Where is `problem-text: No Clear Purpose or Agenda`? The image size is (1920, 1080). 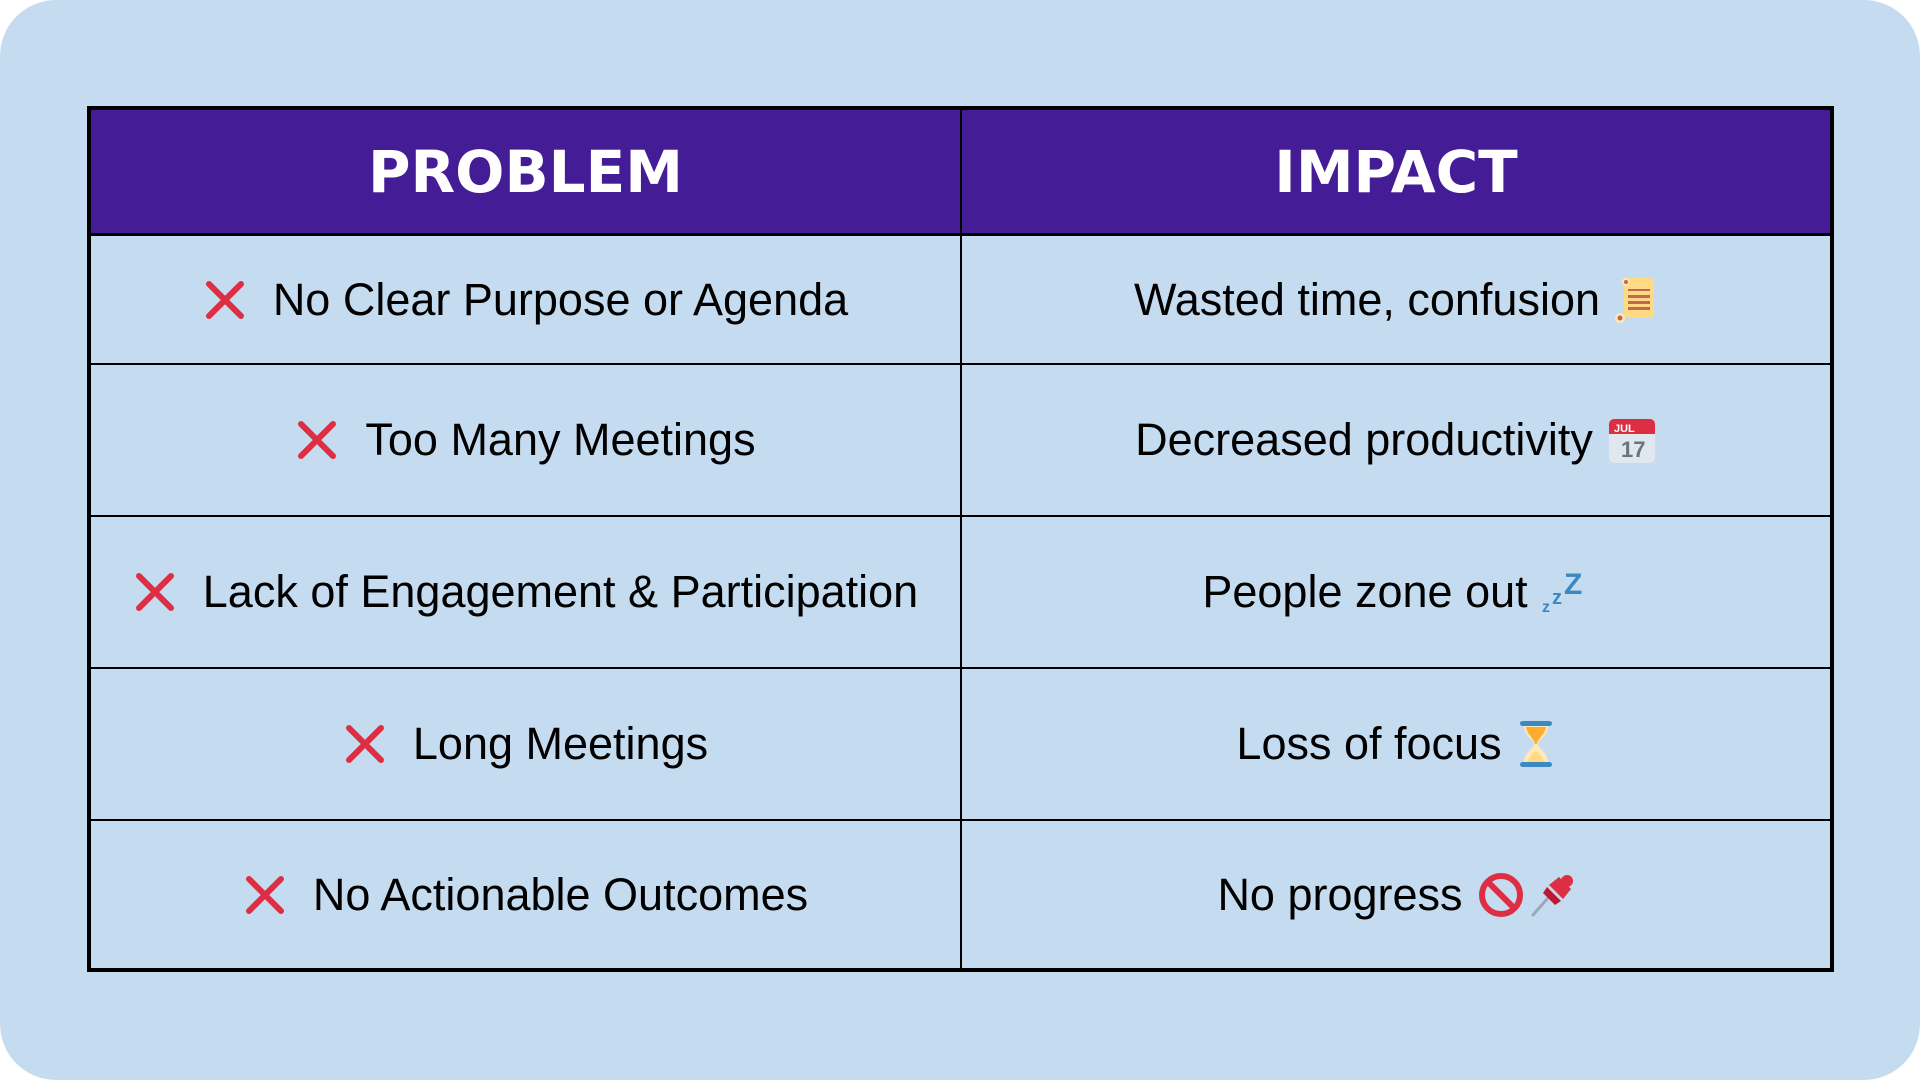
problem-text: No Clear Purpose or Agenda is located at coordinates (560, 299).